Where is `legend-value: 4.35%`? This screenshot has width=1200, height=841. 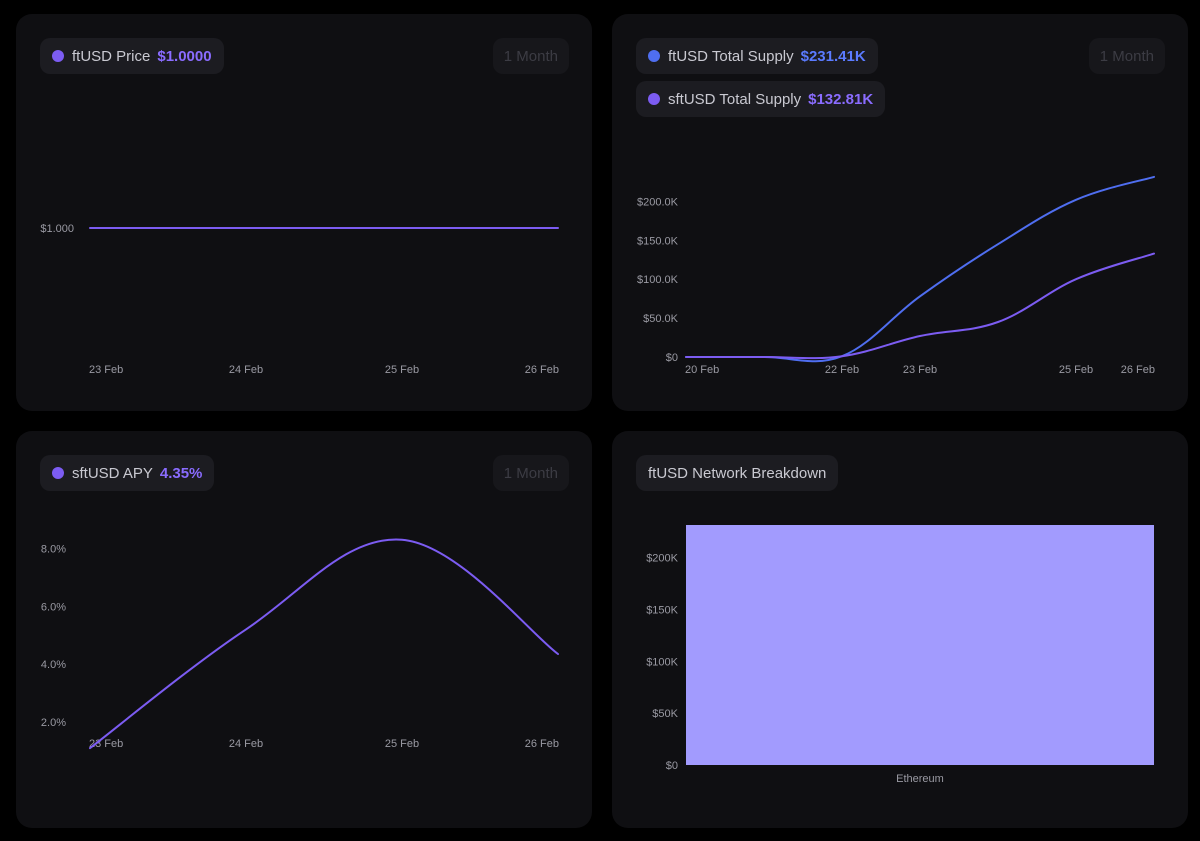
legend-value: 4.35% is located at coordinates (181, 473).